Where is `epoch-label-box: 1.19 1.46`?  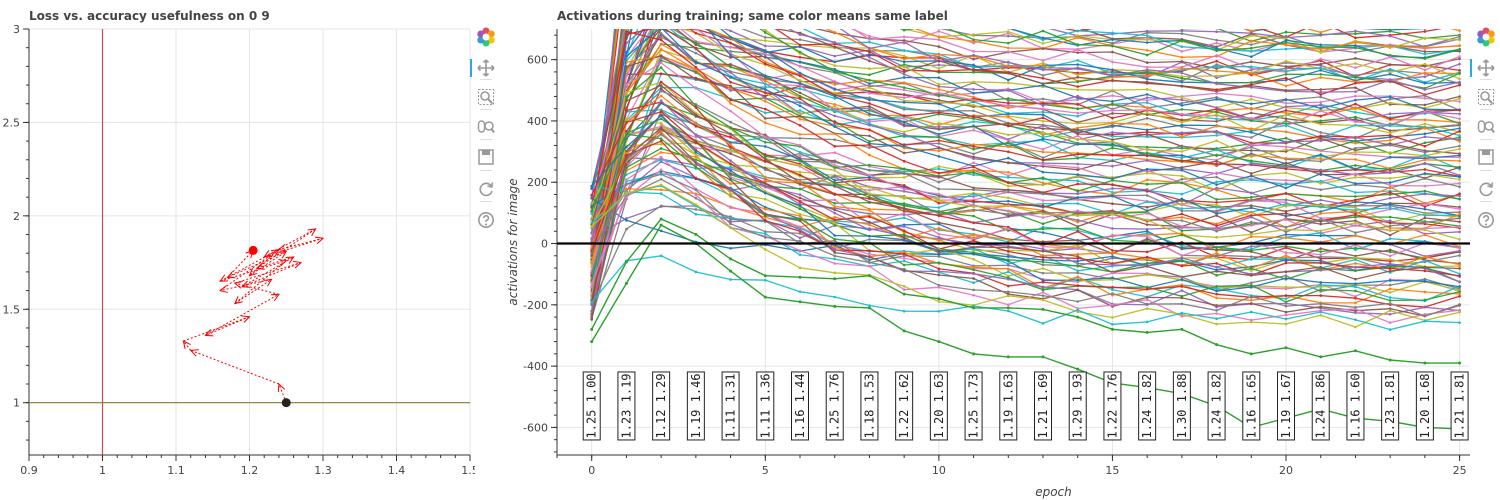 epoch-label-box: 1.19 1.46 is located at coordinates (695, 406).